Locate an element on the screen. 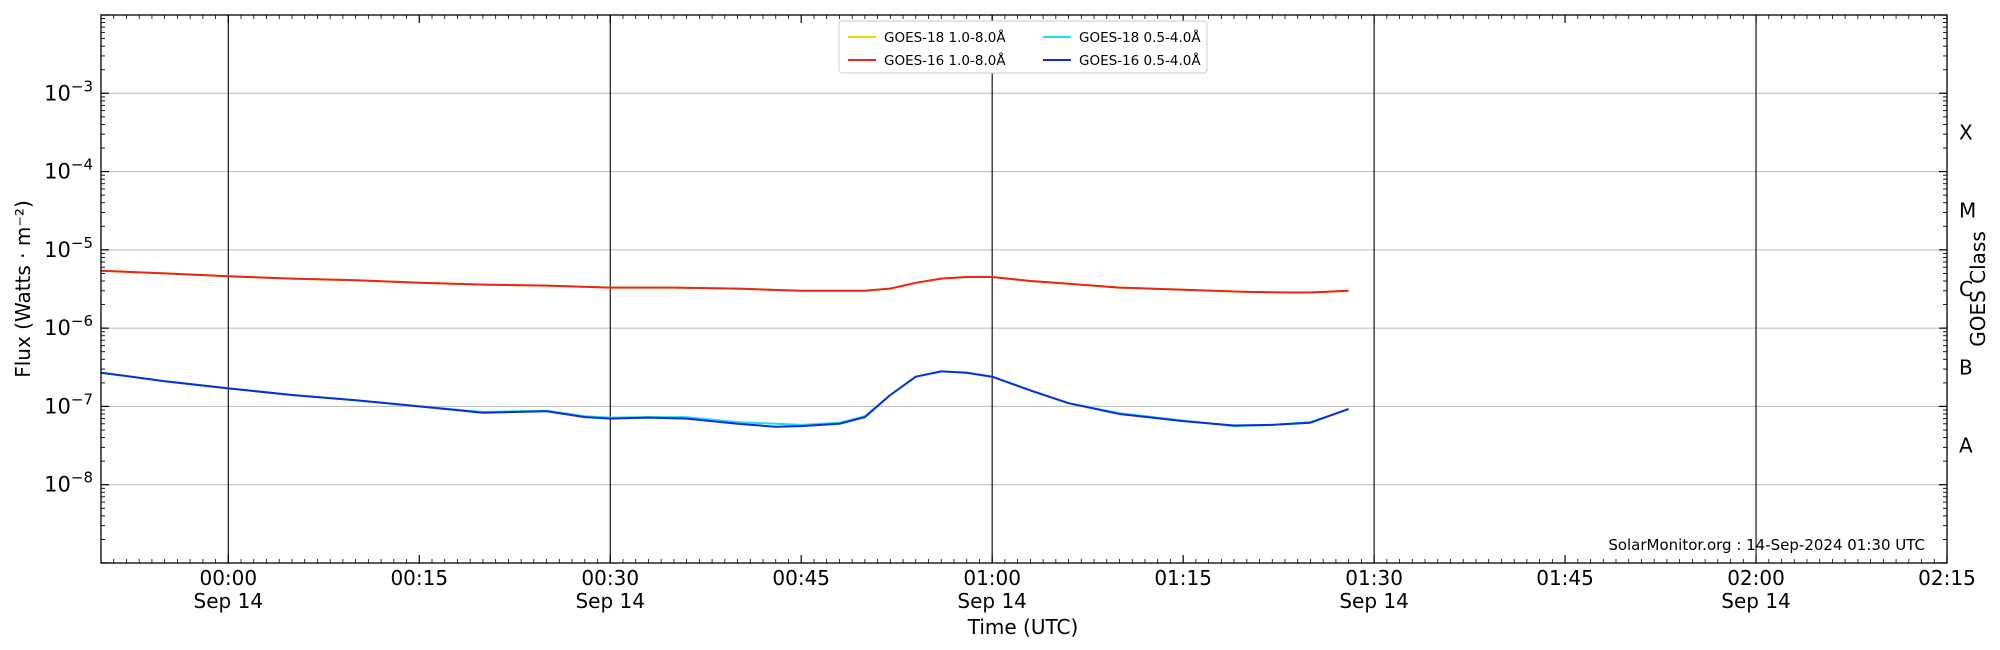  x-tick-label: 01:45 is located at coordinates (1565, 578).